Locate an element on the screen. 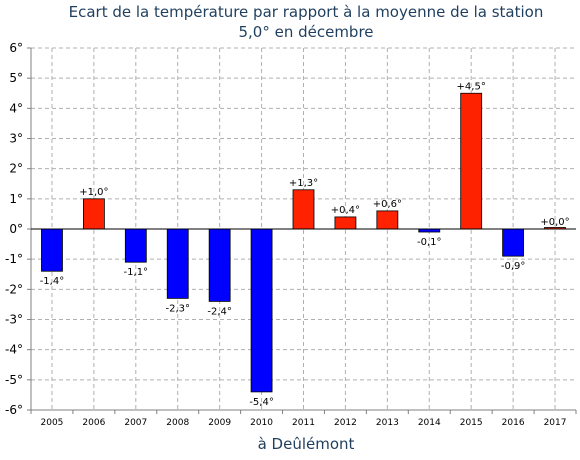 This screenshot has width=580, height=460. x-tick-label: 2013 is located at coordinates (387, 423).